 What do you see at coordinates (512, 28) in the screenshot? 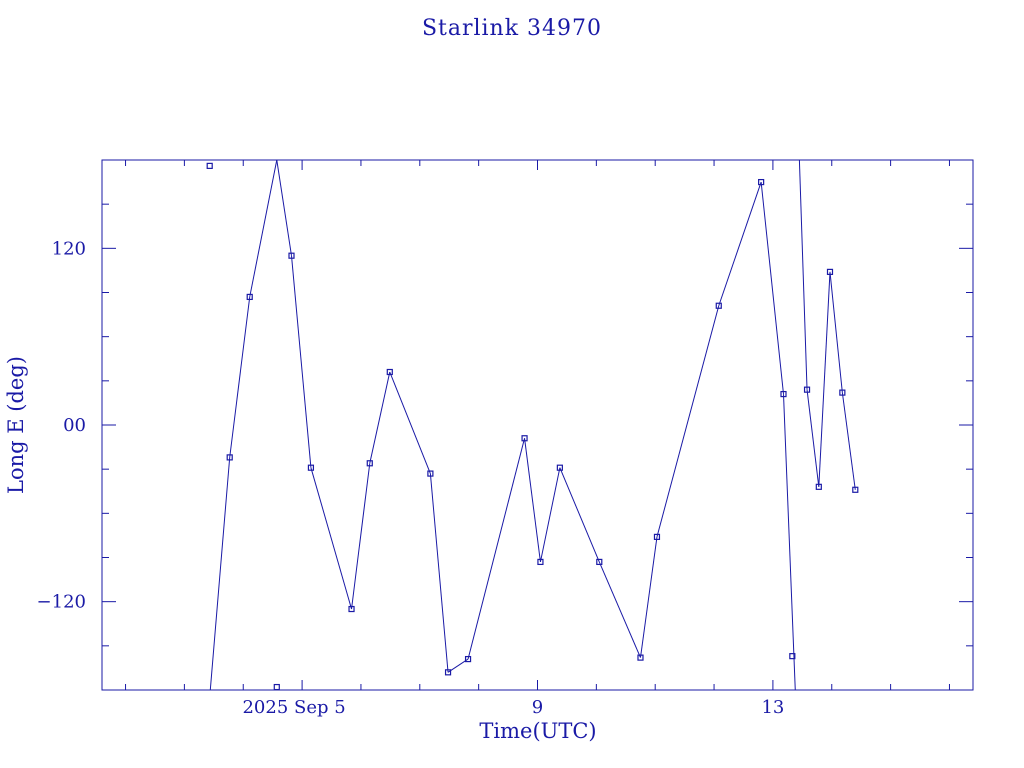
I see `chart-title: Starlink 34970` at bounding box center [512, 28].